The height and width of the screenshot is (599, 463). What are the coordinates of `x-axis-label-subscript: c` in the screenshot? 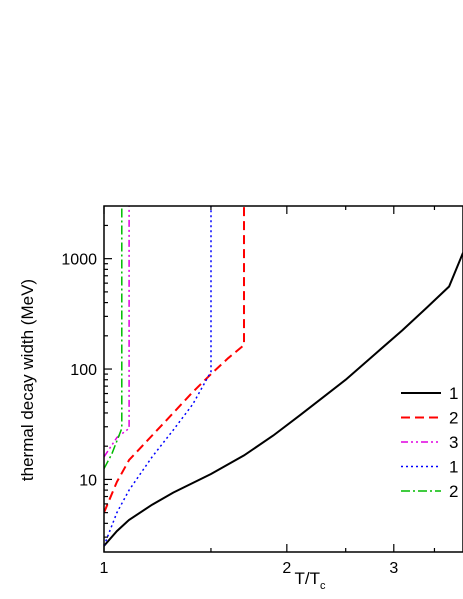 It's located at (323, 586).